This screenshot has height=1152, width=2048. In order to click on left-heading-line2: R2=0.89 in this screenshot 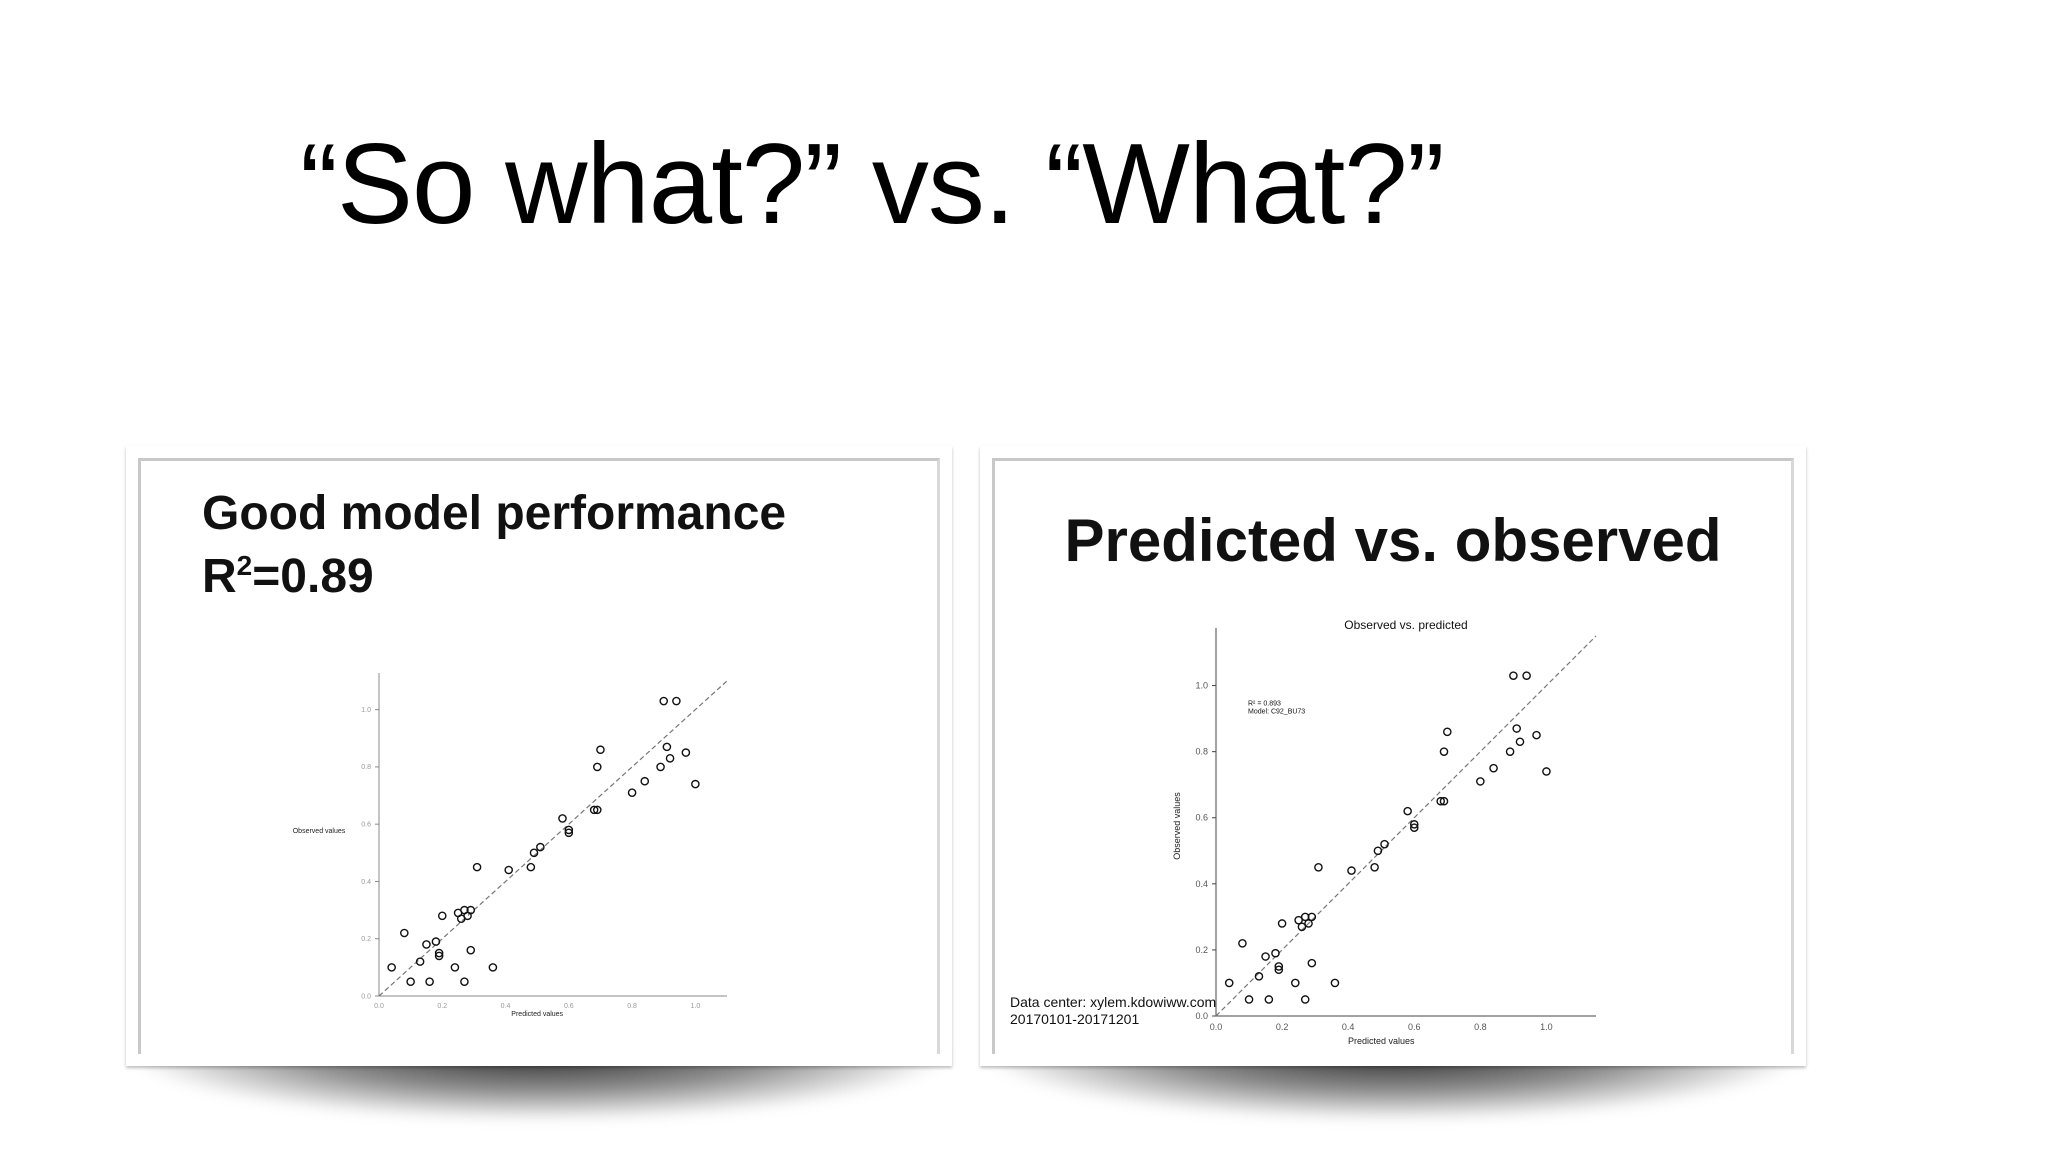, I will do `click(494, 576)`.